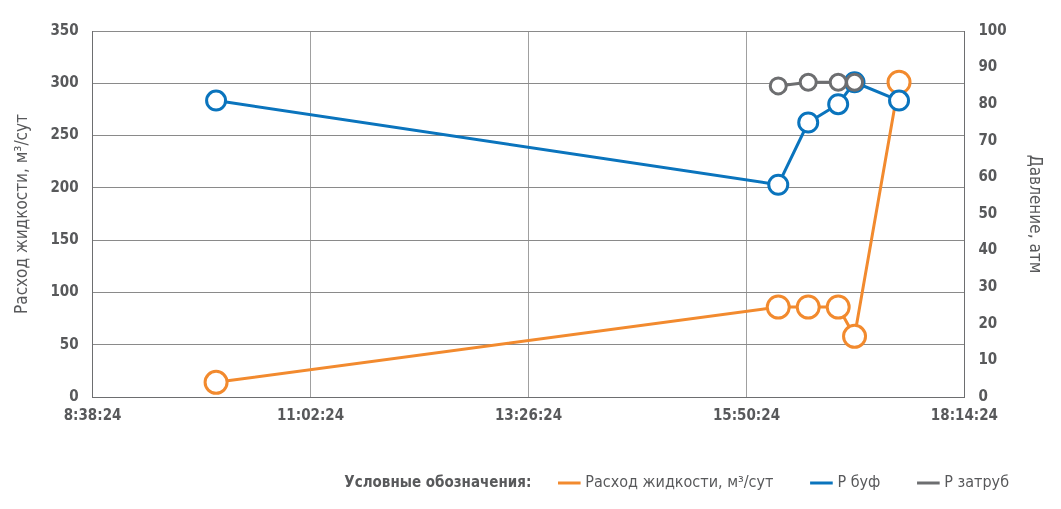 Image resolution: width=1061 pixels, height=509 pixels. What do you see at coordinates (64, 29) in the screenshot?
I see `y-tick-label: 350` at bounding box center [64, 29].